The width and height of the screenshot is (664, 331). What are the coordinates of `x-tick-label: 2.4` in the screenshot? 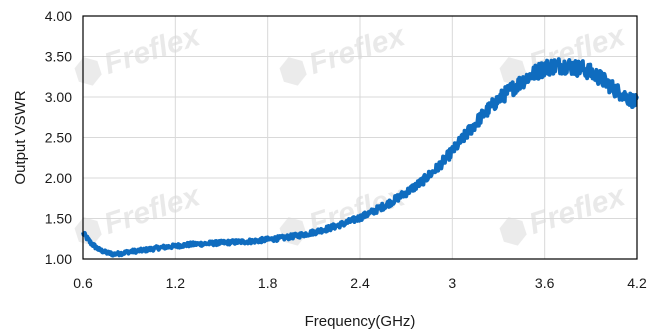 It's located at (360, 283).